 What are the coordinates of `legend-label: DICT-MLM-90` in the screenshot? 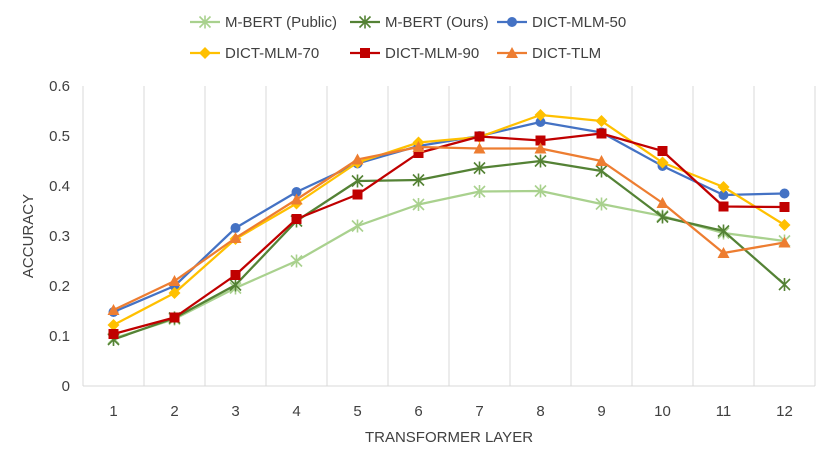 It's located at (432, 53).